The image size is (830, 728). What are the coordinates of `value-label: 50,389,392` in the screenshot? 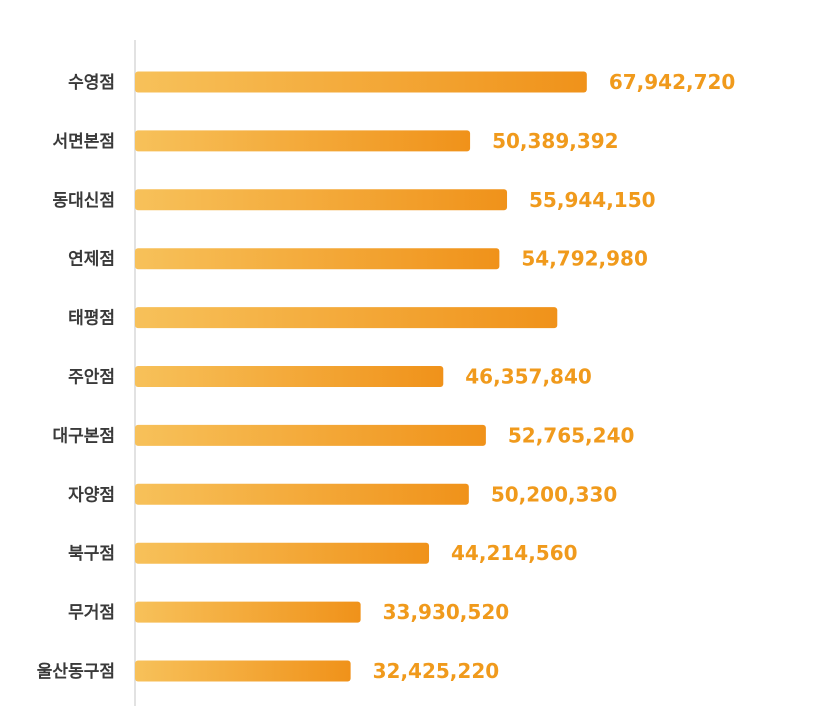 It's located at (555, 141).